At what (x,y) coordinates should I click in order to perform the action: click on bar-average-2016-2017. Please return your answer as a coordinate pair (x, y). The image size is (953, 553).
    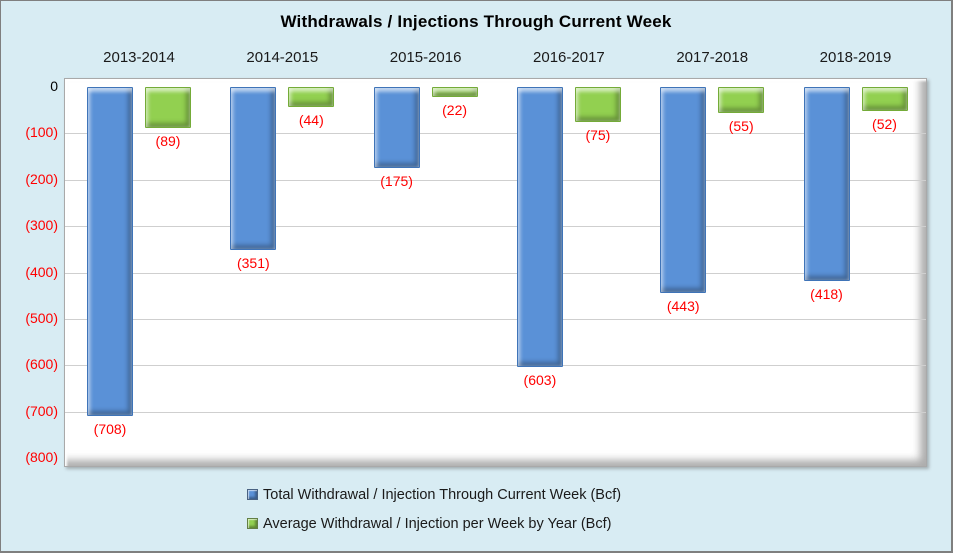
    Looking at the image, I should click on (597, 104).